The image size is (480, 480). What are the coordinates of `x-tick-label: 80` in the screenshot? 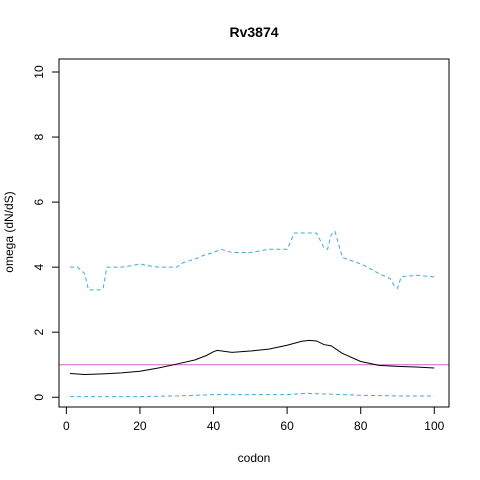 It's located at (361, 426).